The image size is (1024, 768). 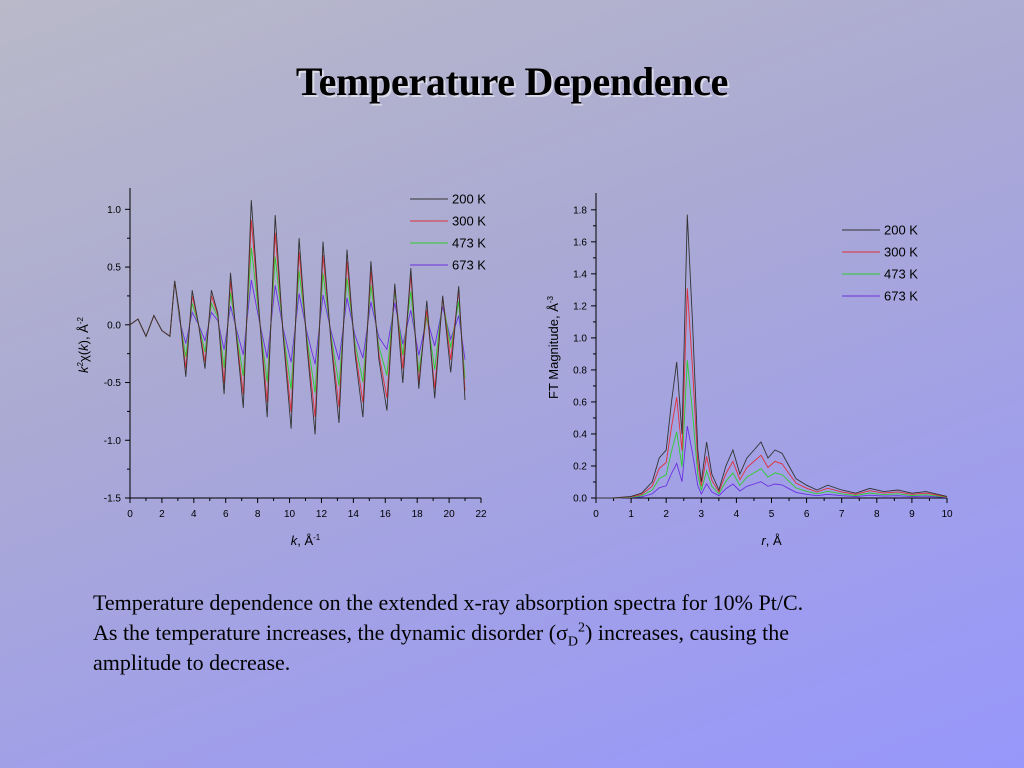 What do you see at coordinates (580, 434) in the screenshot?
I see `y-tick-label: 0.4` at bounding box center [580, 434].